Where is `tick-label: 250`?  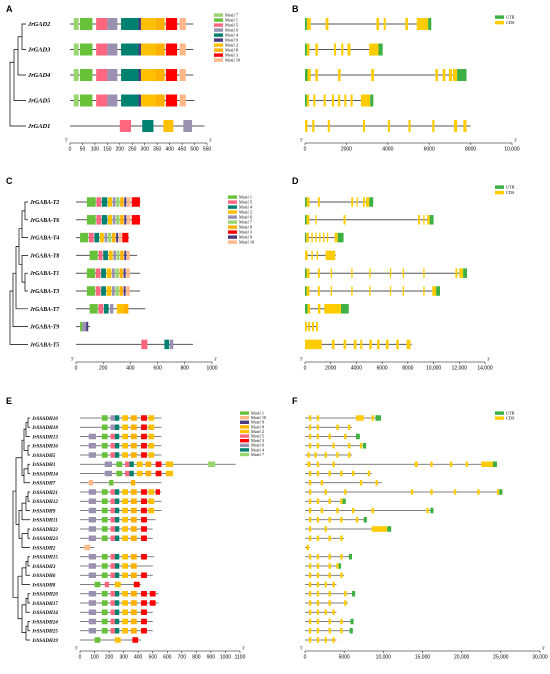
tick-label: 250 is located at coordinates (132, 150).